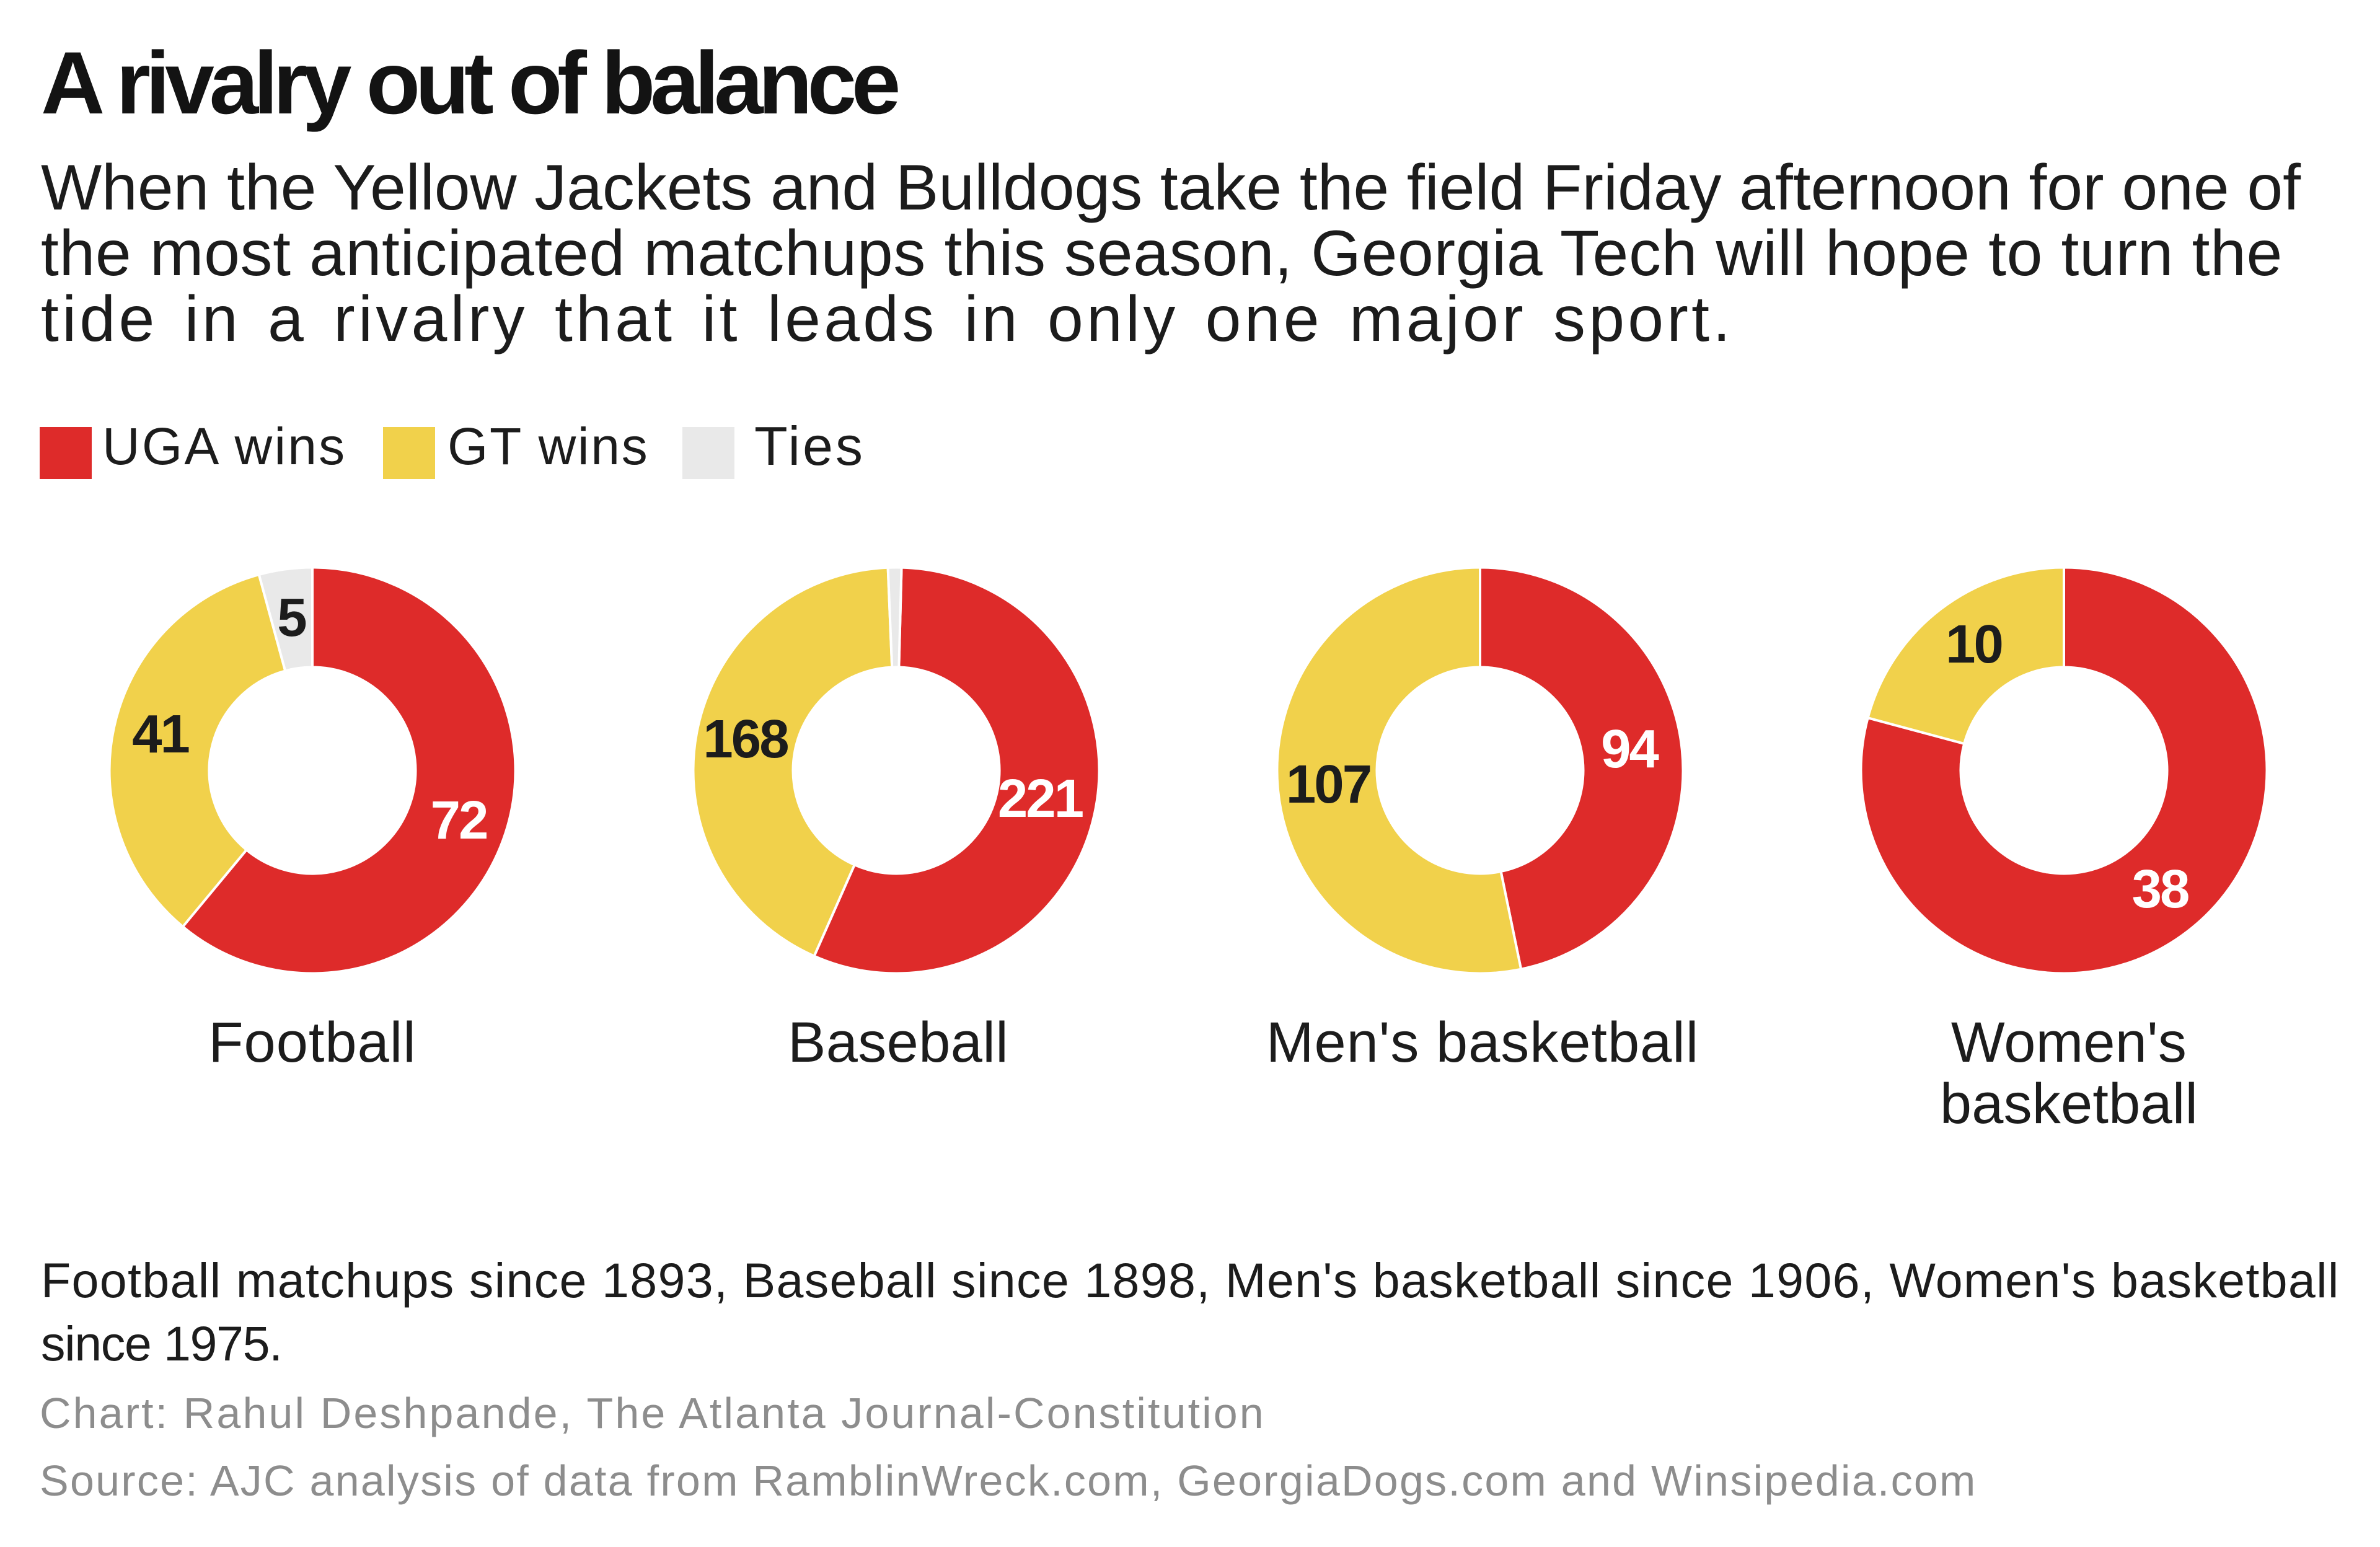 This screenshot has width=2380, height=1547. Describe the element at coordinates (459, 820) in the screenshot. I see `svg-text: 72` at that location.